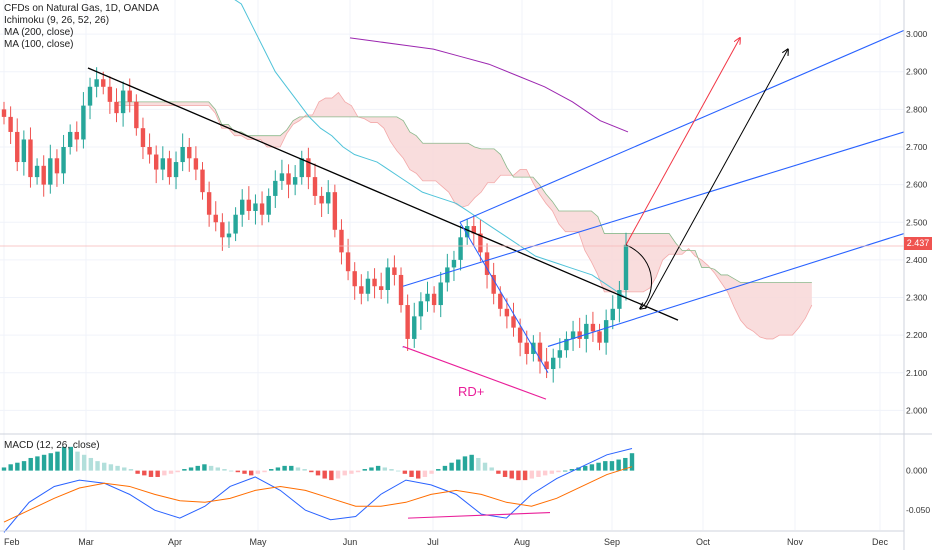 This screenshot has width=932, height=555. I want to click on last-price-badge: 2.437, so click(918, 243).